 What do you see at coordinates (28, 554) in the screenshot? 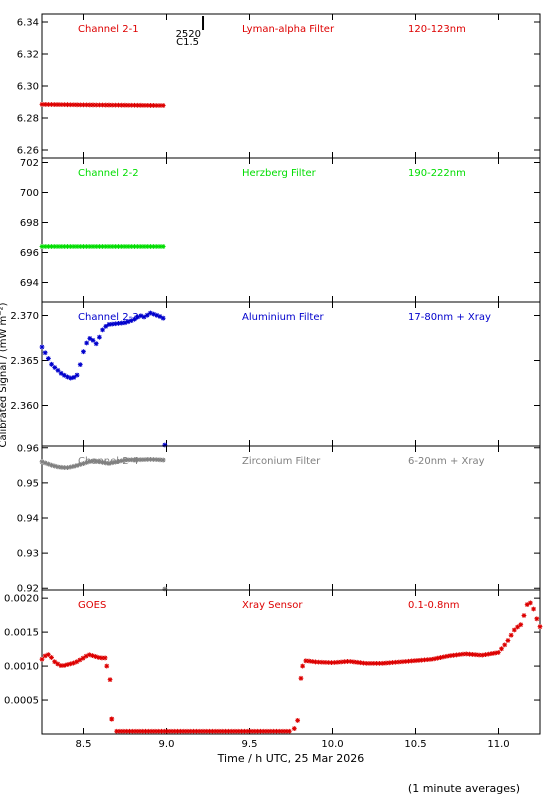
I see `y-tick-label: 0.93` at bounding box center [28, 554].